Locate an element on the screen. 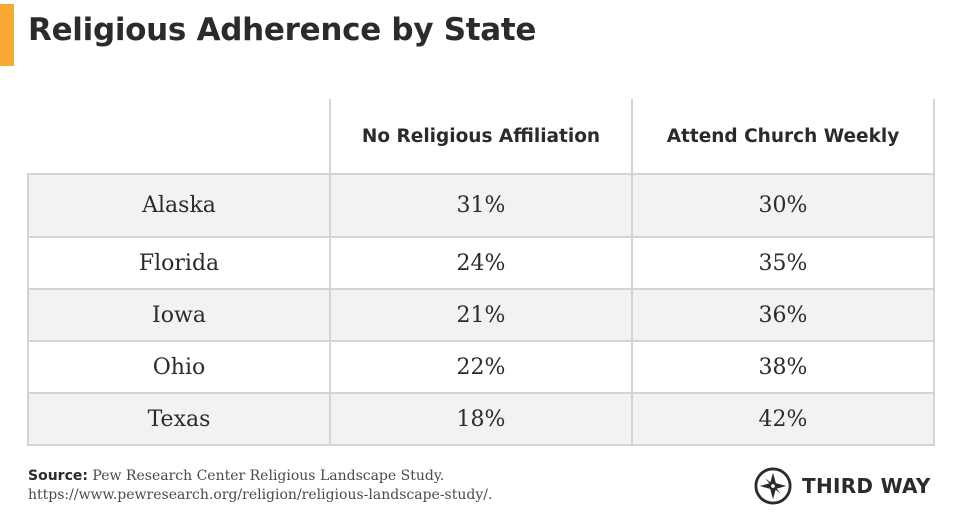 This screenshot has height=523, width=960. third-way-logo: THIRD WAY is located at coordinates (842, 486).